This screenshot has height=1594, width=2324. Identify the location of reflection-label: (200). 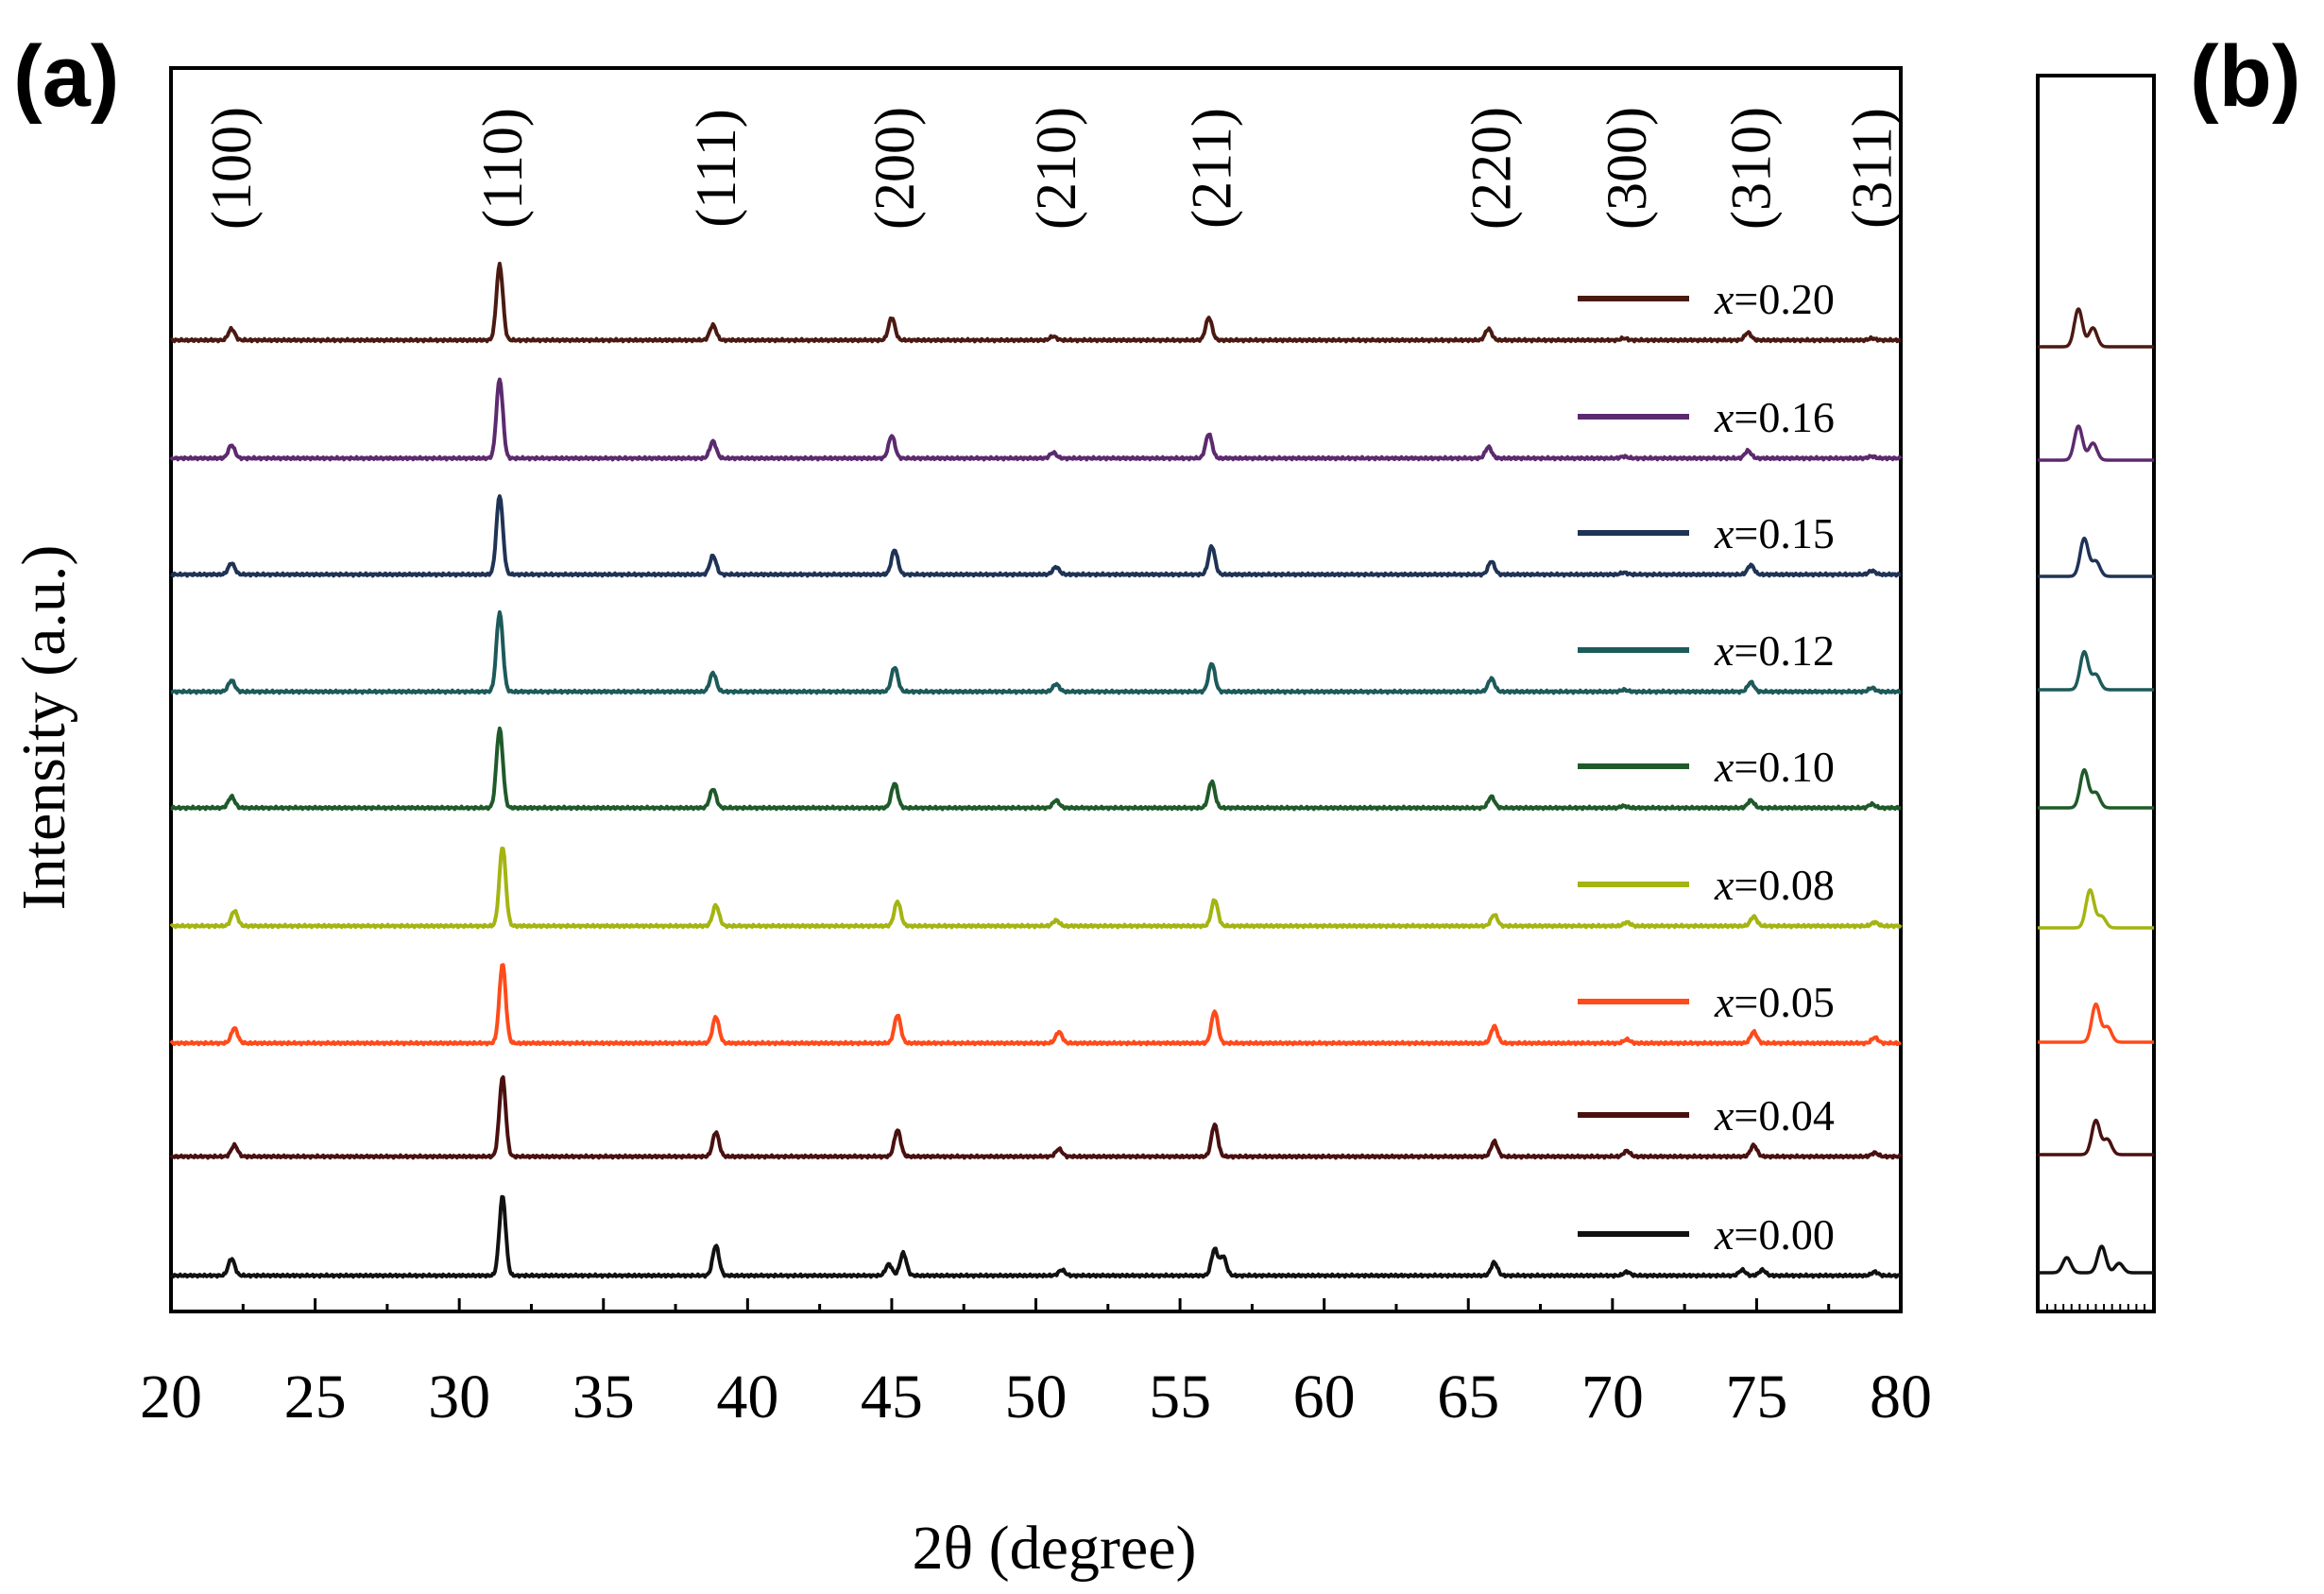
(894, 168).